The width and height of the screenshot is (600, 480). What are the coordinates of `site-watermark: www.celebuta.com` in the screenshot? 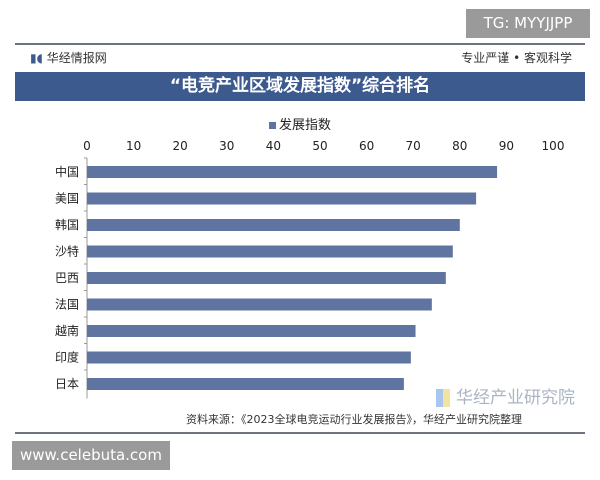 It's located at (91, 455).